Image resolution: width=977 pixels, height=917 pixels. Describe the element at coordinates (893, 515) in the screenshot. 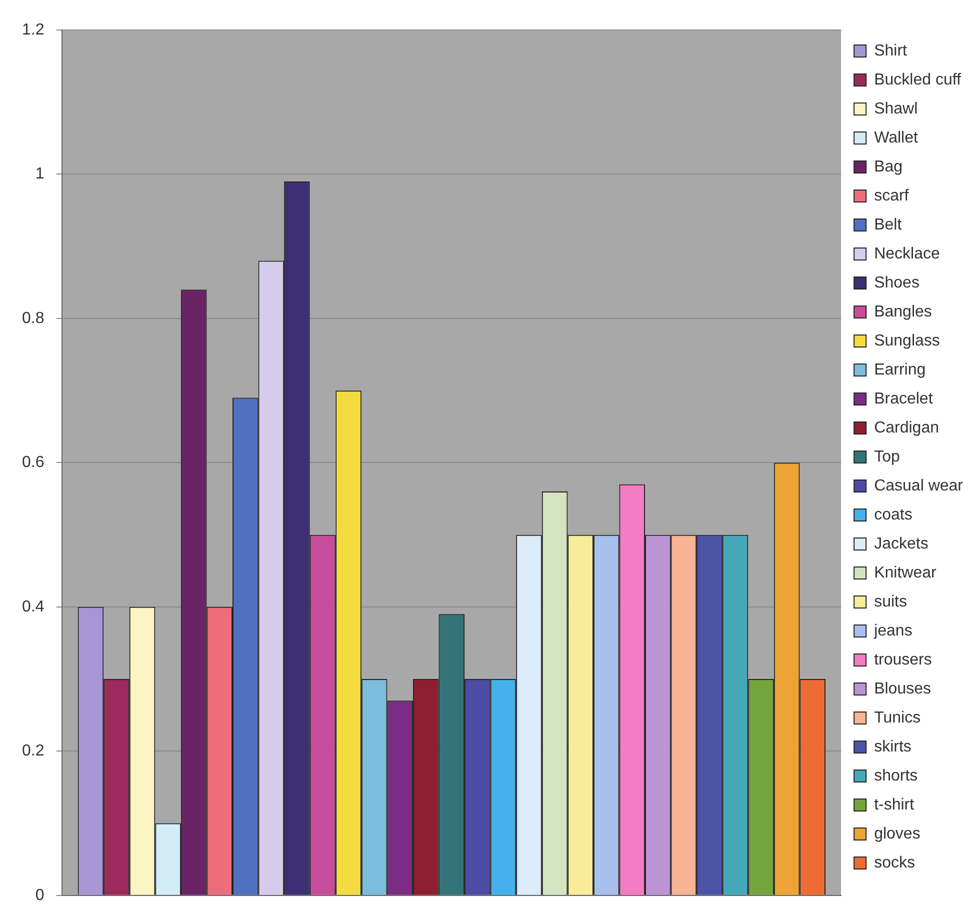

I see `legend-label: coats` at that location.